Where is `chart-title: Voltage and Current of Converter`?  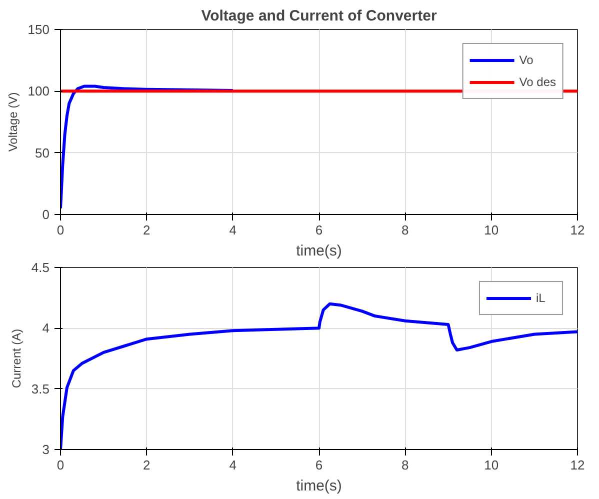
chart-title: Voltage and Current of Converter is located at coordinates (319, 16).